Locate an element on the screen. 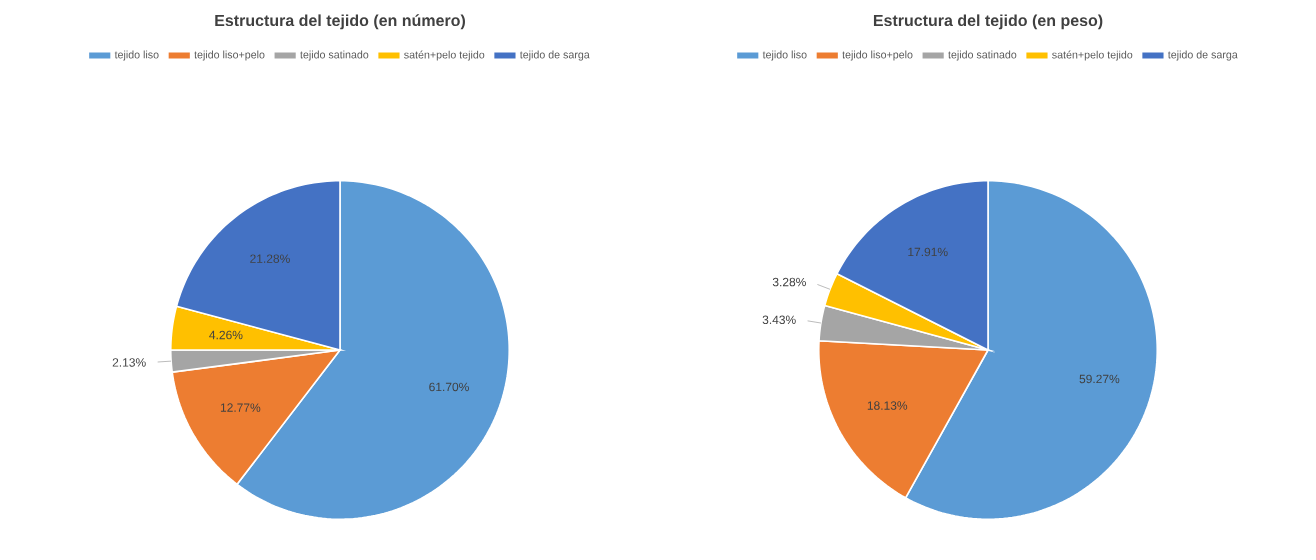 This screenshot has height=560, width=1316. data-label: 3.43% is located at coordinates (779, 320).